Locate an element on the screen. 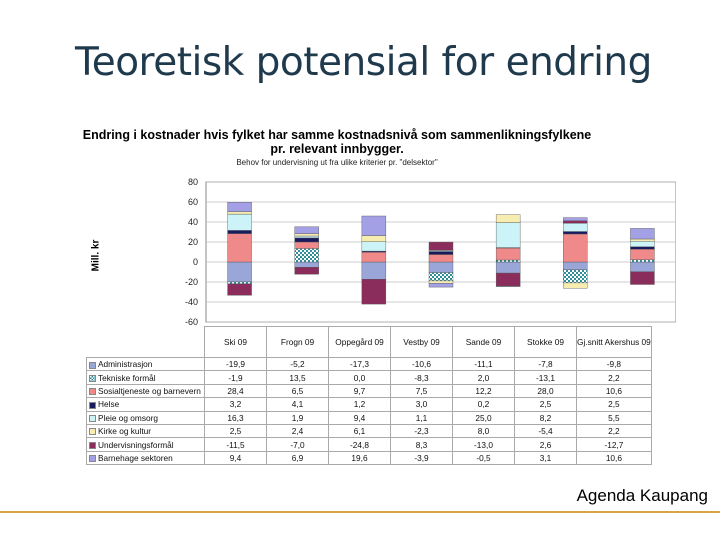 This screenshot has height=540, width=720. table-cell: 4,1 is located at coordinates (297, 404).